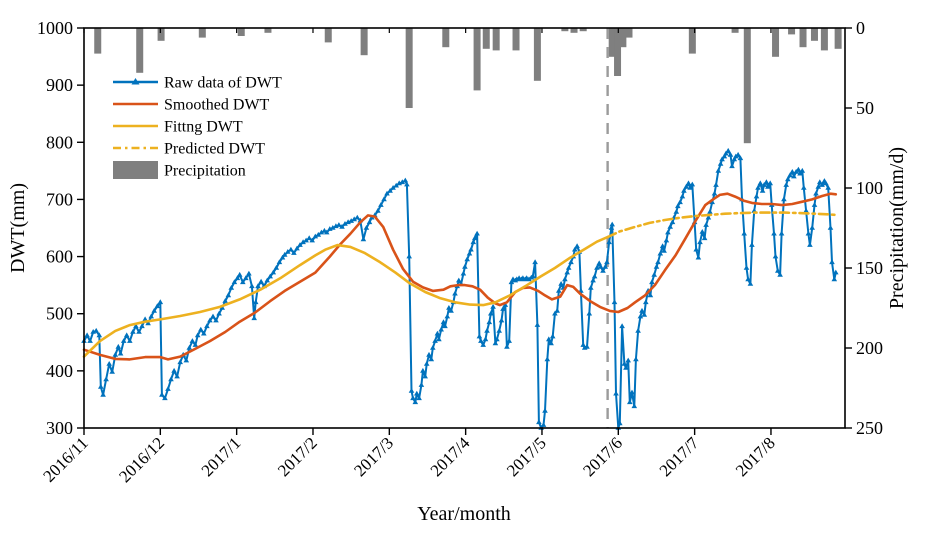 The width and height of the screenshot is (925, 534). Describe the element at coordinates (755, 456) in the screenshot. I see `x-tick-label: 2017/8` at that location.